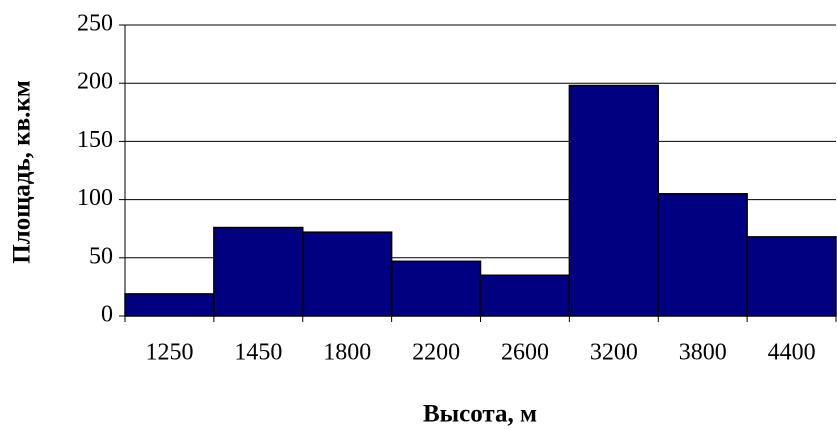 This screenshot has height=430, width=837. I want to click on x-tick-label: 1450, so click(258, 353).